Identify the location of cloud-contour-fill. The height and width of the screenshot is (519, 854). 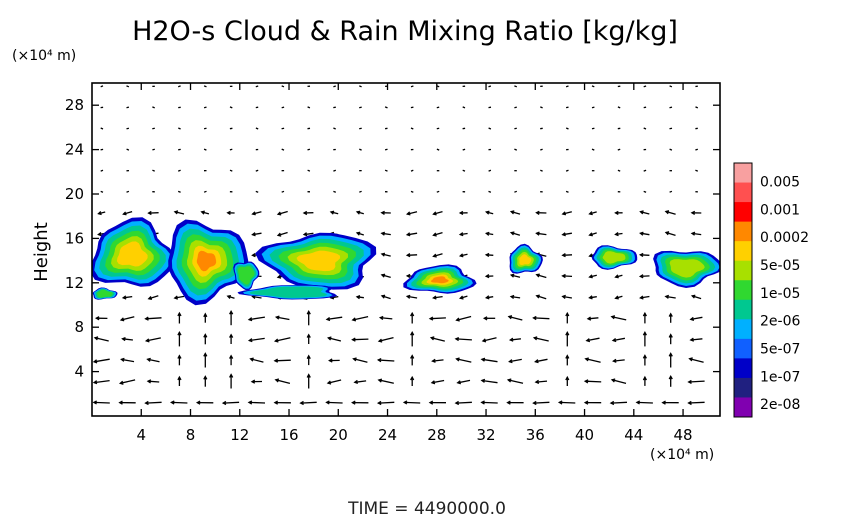
(132, 254).